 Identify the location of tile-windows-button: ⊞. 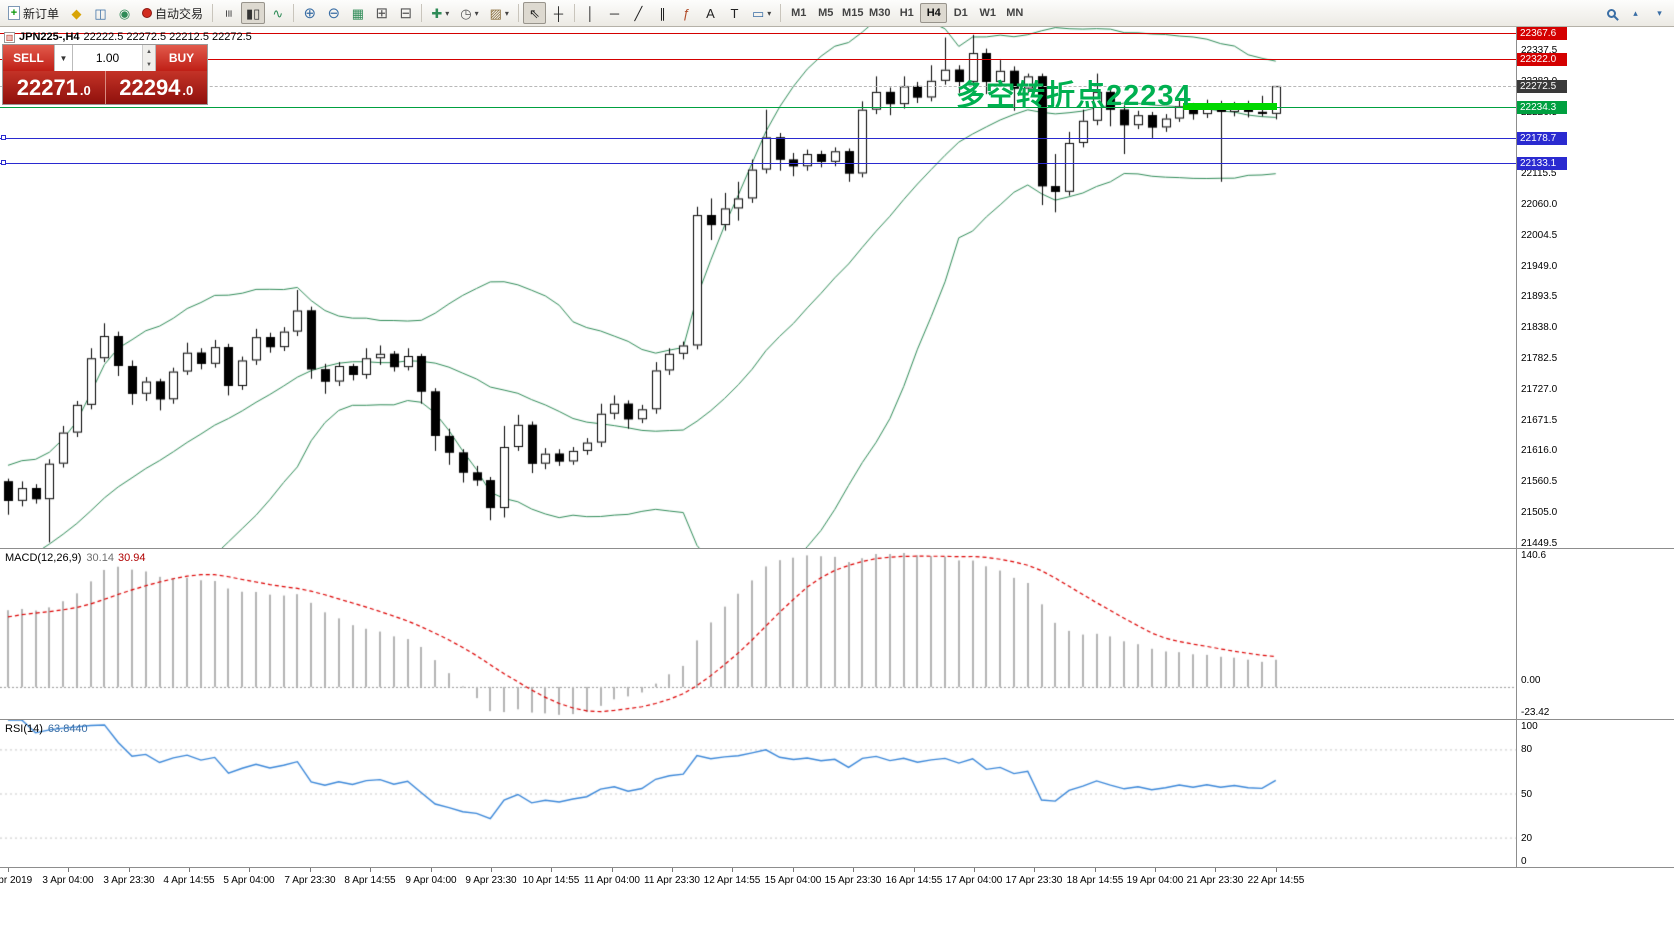
(381, 13).